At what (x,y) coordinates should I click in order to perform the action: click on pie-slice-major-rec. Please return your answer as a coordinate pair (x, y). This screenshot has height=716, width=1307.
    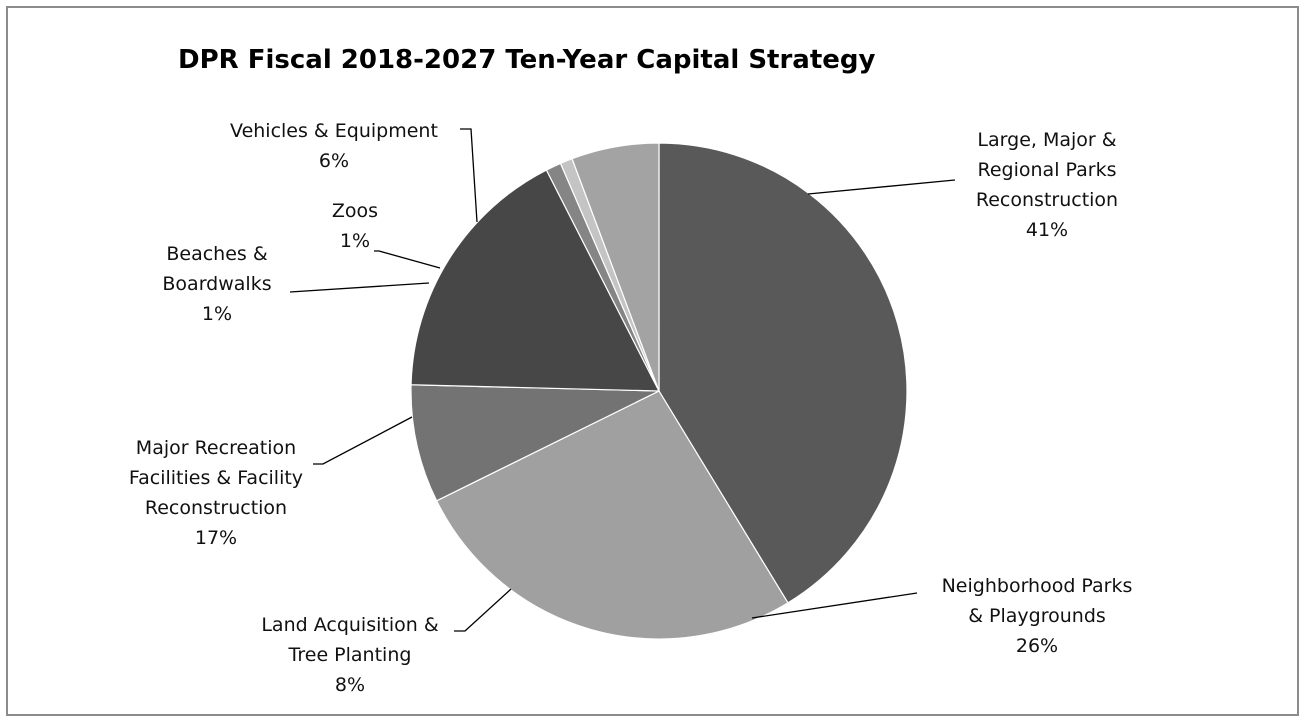
    Looking at the image, I should click on (535, 280).